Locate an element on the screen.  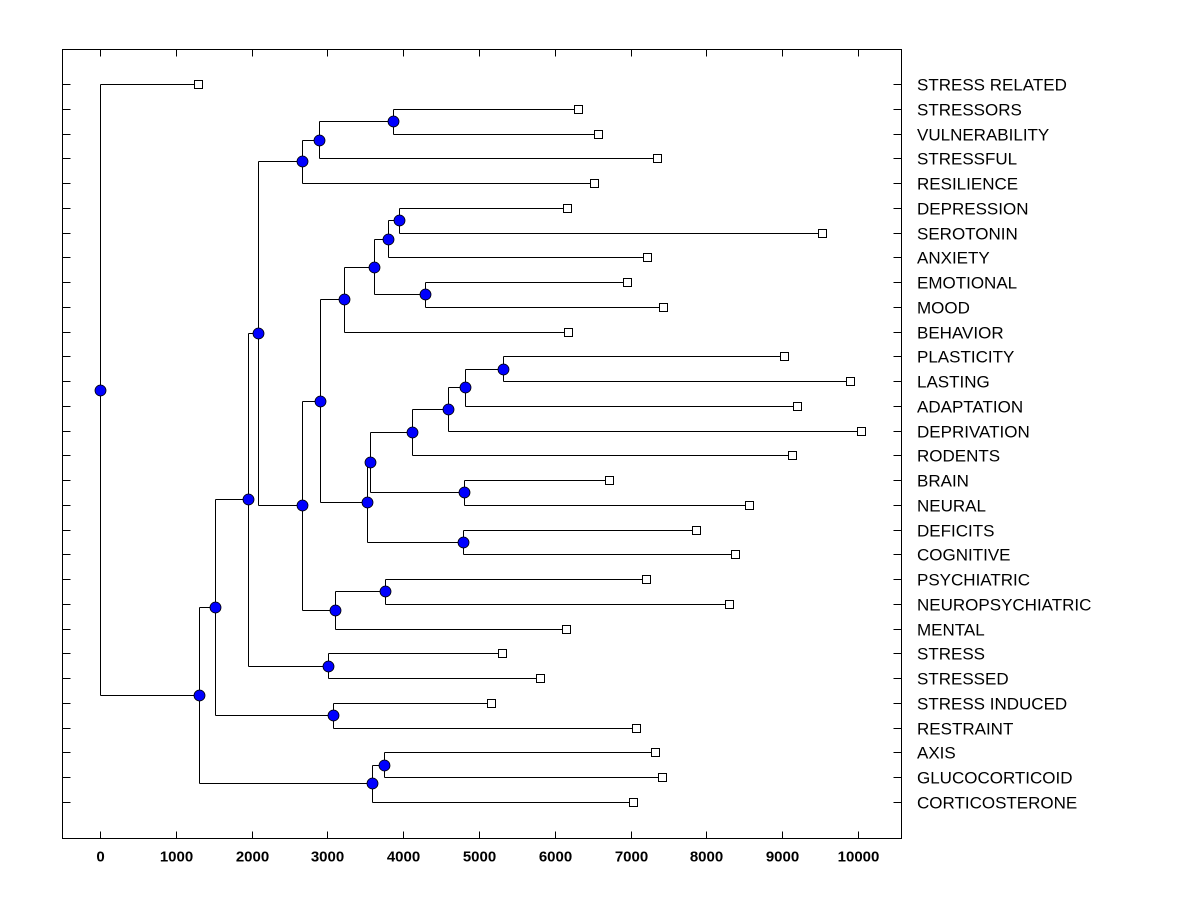
leaf-label: CORTICOSTERONE is located at coordinates (997, 803).